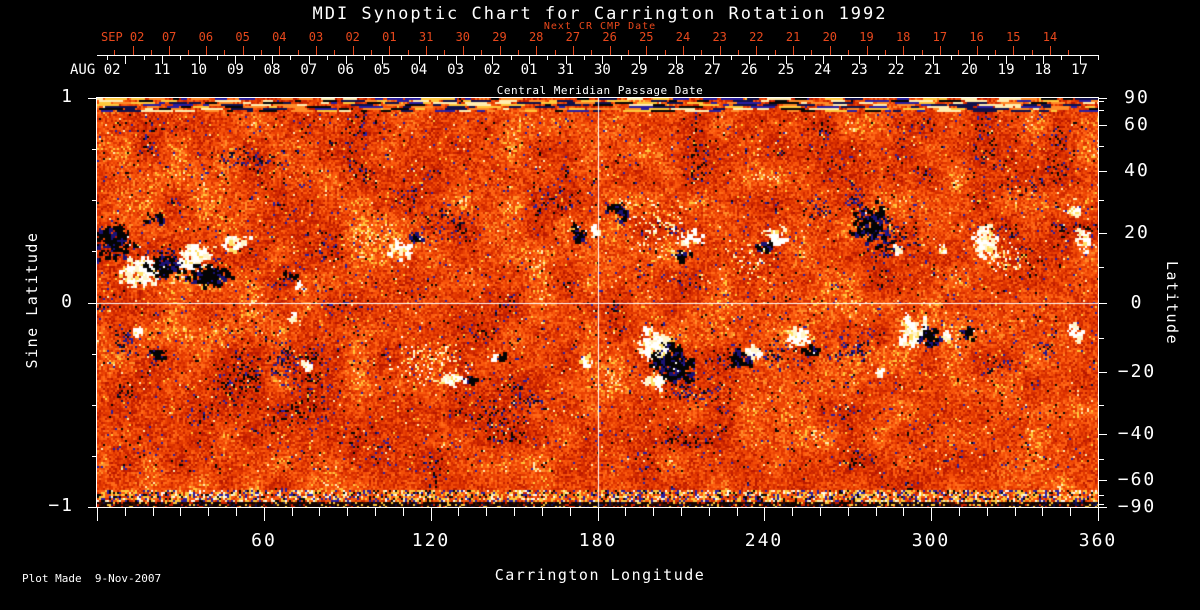 The image size is (1200, 610). Describe the element at coordinates (600, 575) in the screenshot. I see `carrington-longitude-axis-title: Carrington Longitude` at that location.